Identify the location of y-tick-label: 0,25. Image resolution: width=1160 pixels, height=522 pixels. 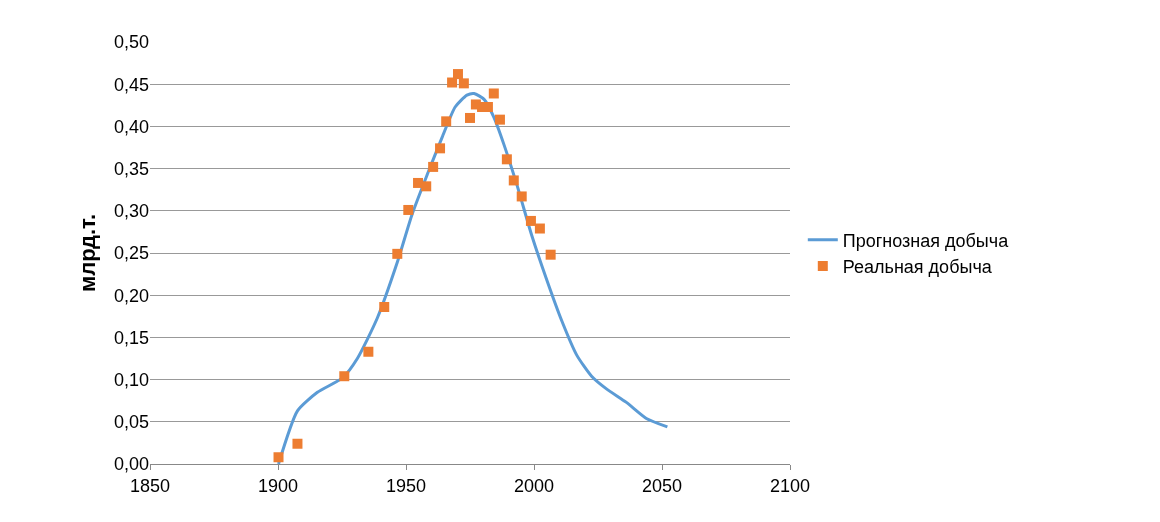
(131, 253).